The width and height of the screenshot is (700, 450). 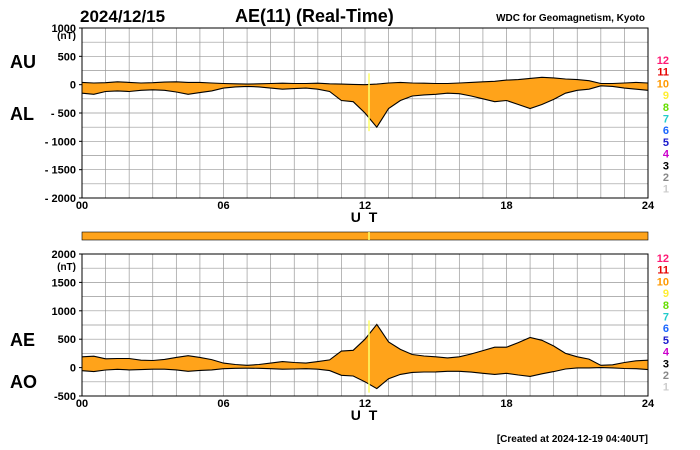 What do you see at coordinates (66, 36) in the screenshot?
I see `au-al-unit-label: (nT)` at bounding box center [66, 36].